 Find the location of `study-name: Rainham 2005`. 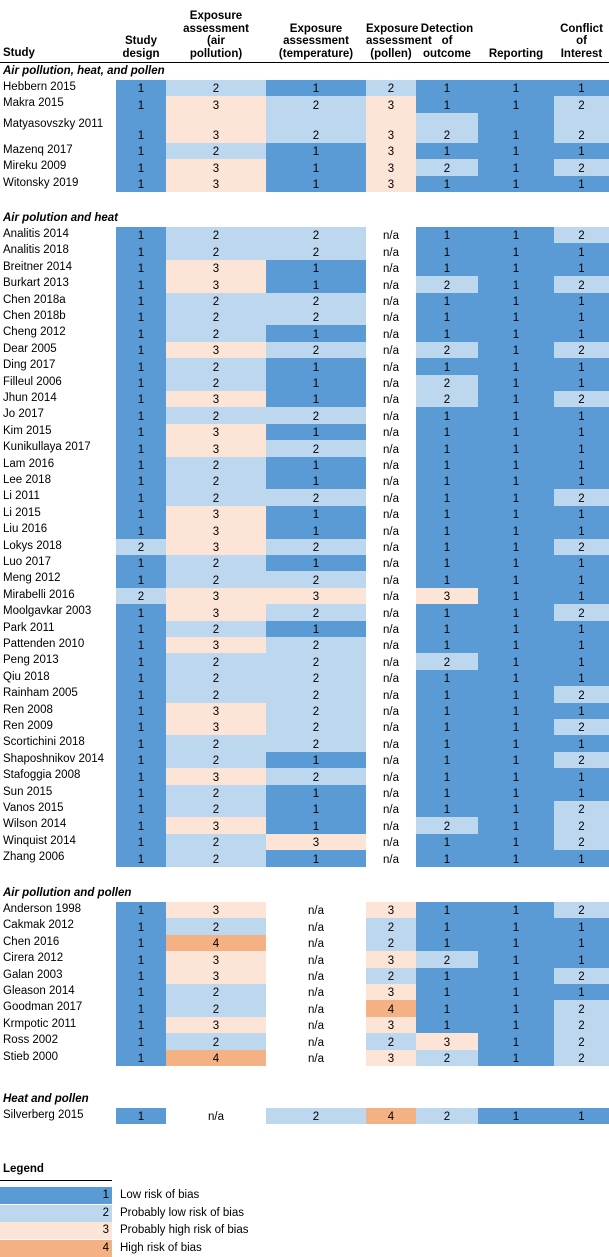

study-name: Rainham 2005 is located at coordinates (40, 693).